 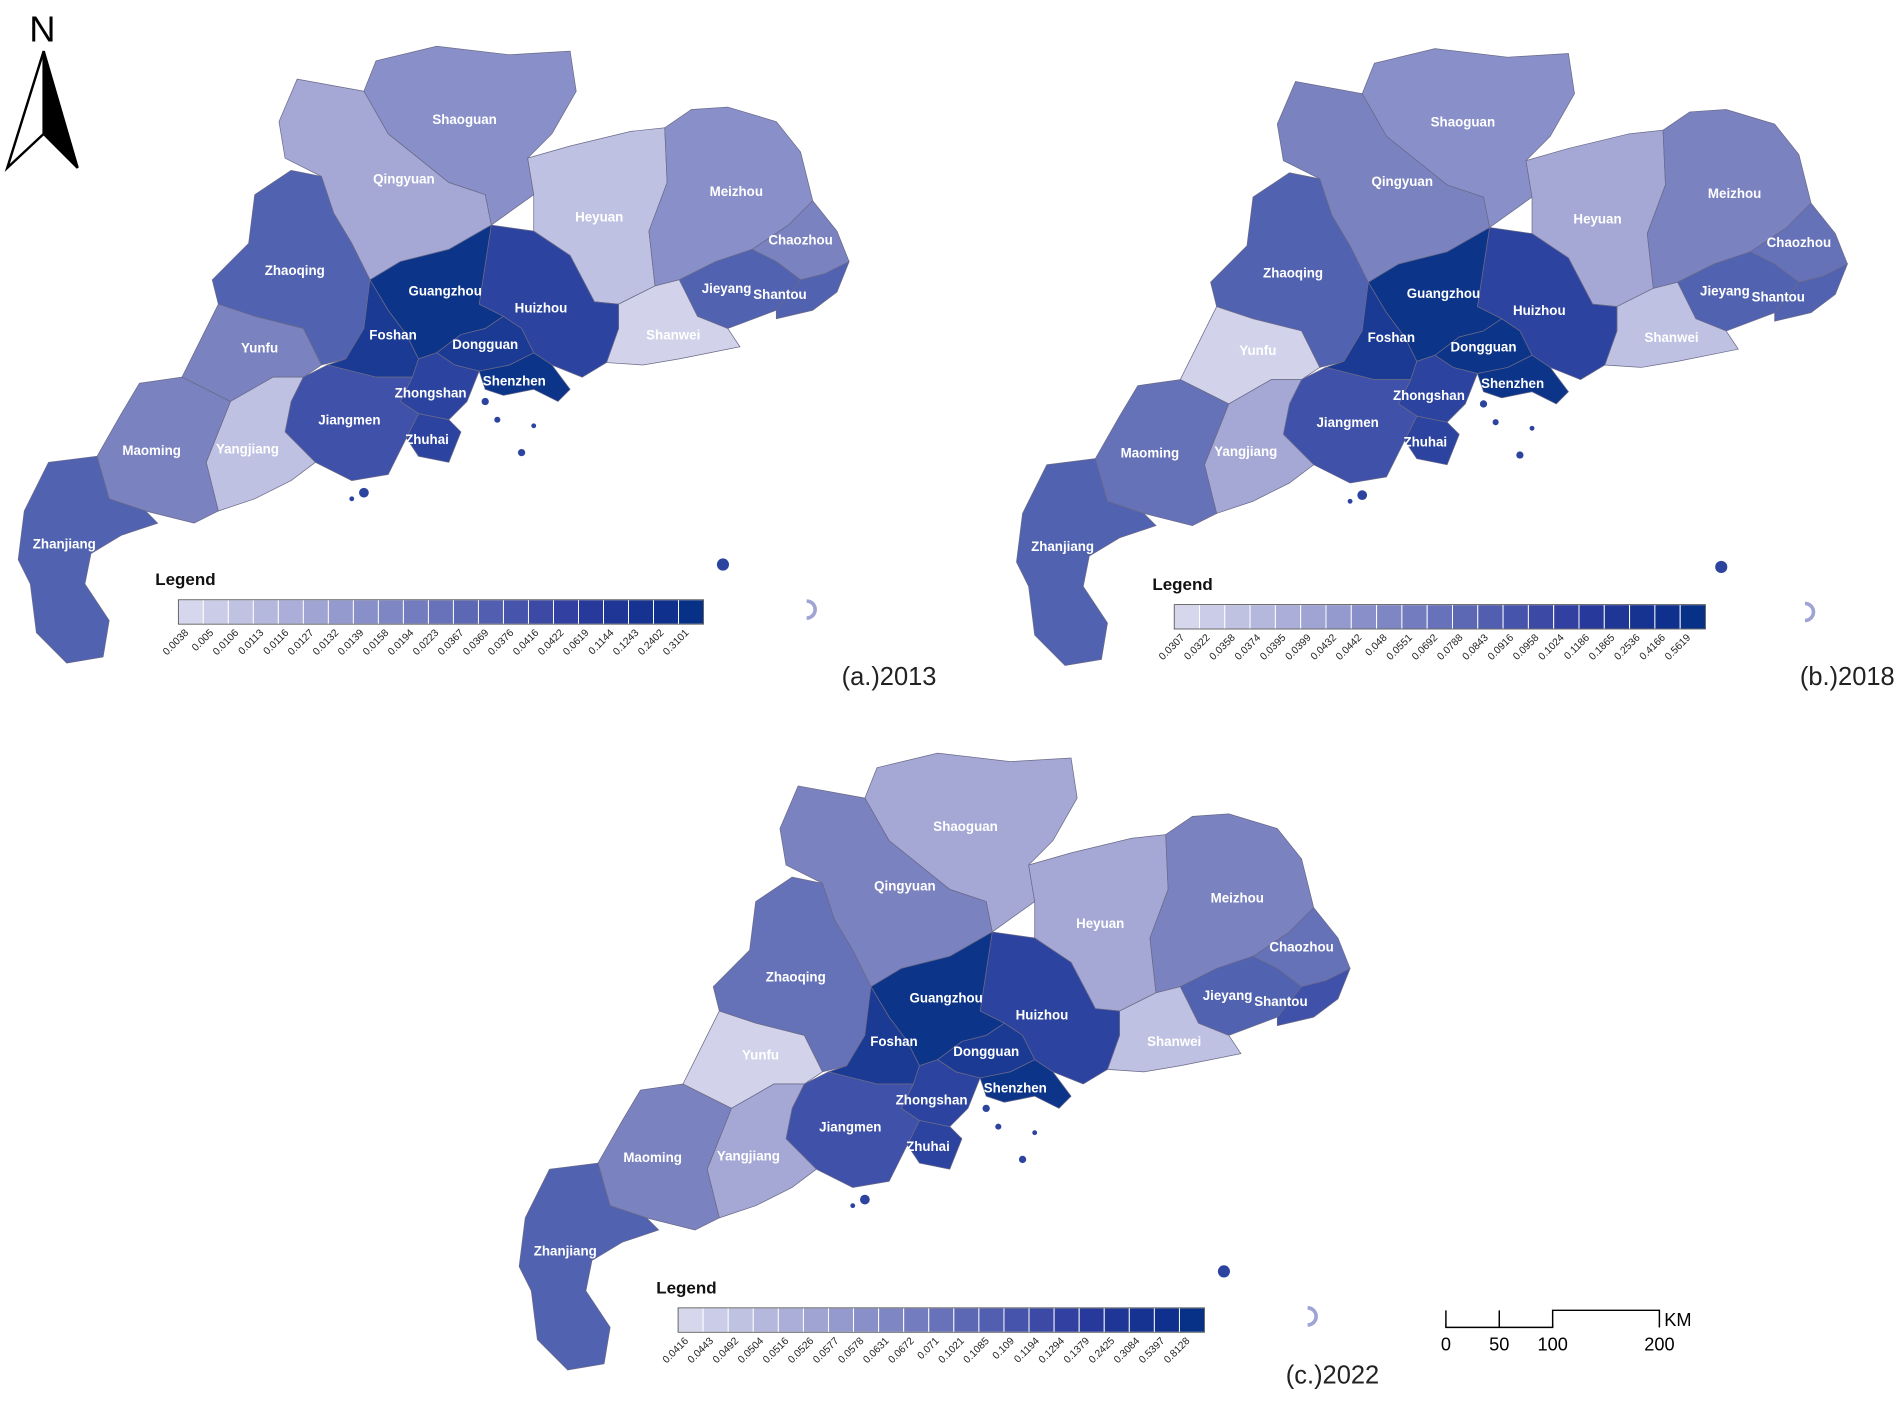 I want to click on city-label: Shantou, so click(x=779, y=294).